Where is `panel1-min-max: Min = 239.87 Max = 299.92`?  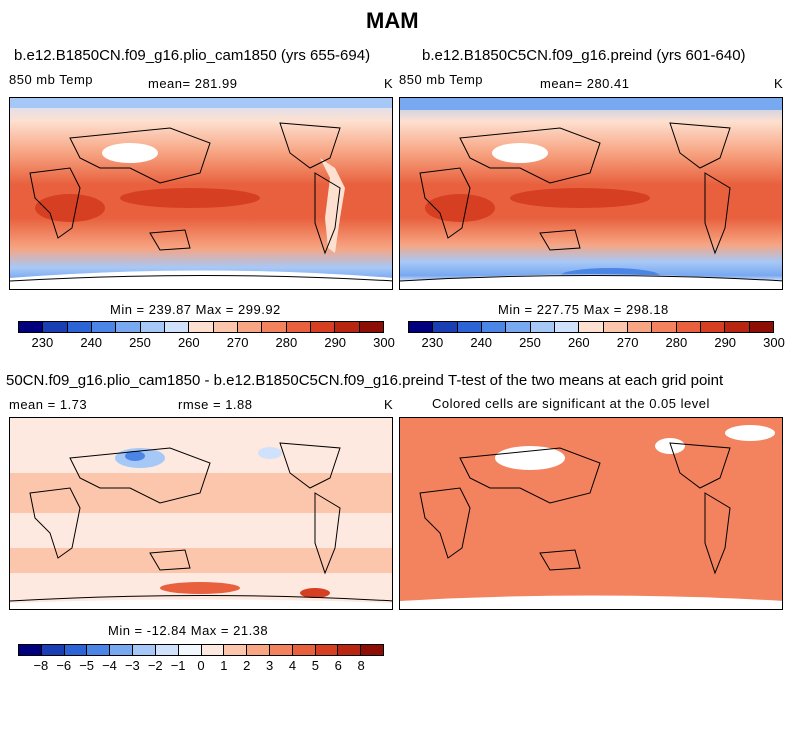
panel1-min-max: Min = 239.87 Max = 299.92 is located at coordinates (195, 309).